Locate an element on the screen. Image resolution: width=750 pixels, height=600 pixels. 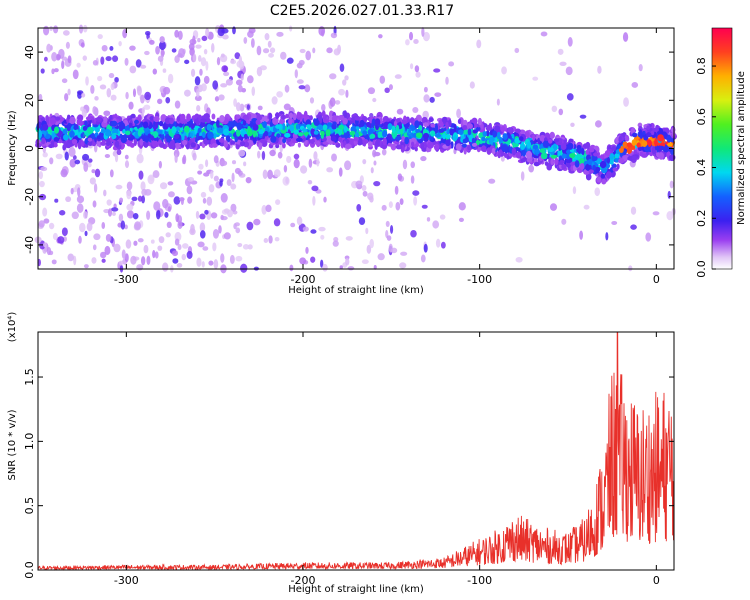
snr-x-axis-label: Height of straight line (km) is located at coordinates (356, 589).